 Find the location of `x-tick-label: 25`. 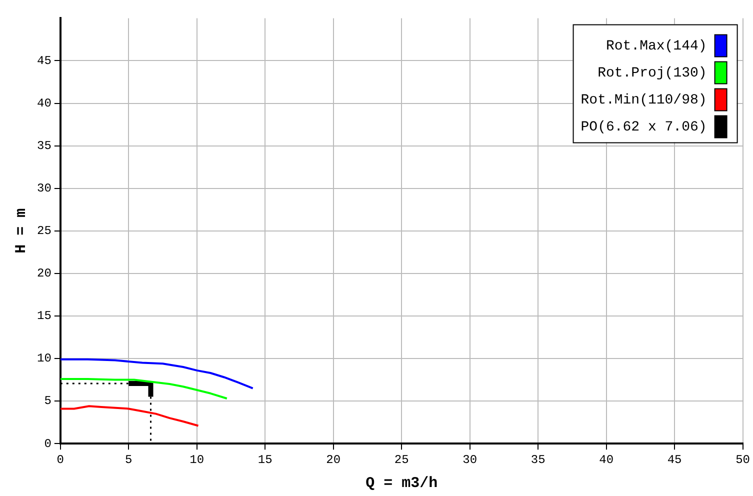

x-tick-label: 25 is located at coordinates (401, 459).